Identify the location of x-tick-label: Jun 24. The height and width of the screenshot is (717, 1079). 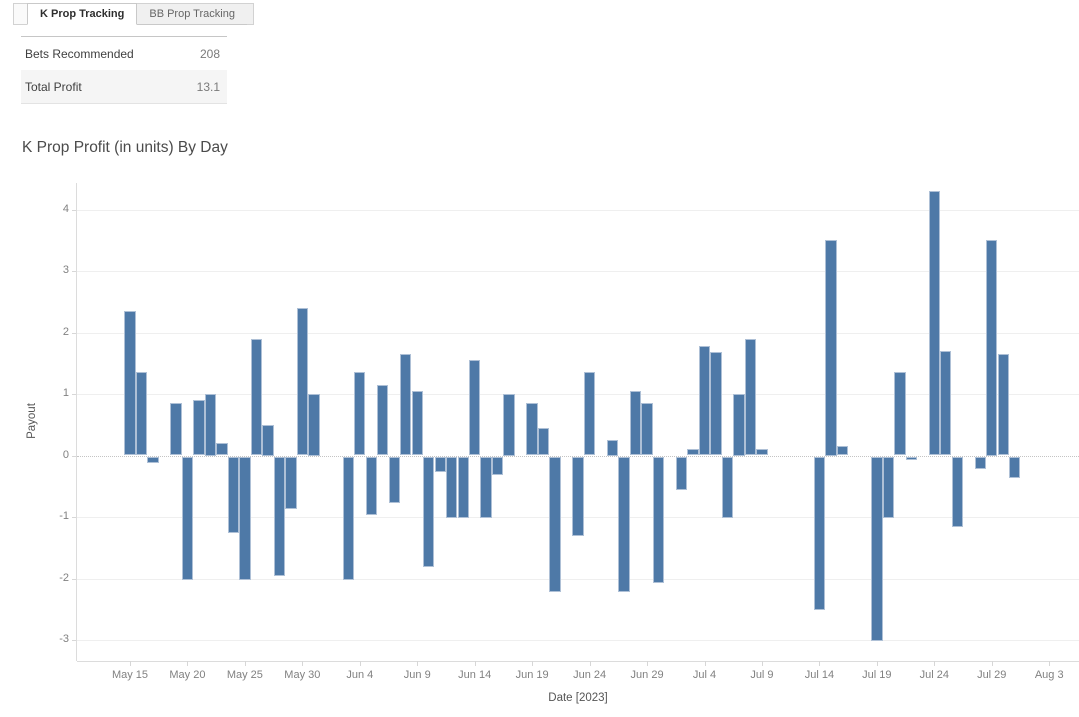
(590, 675).